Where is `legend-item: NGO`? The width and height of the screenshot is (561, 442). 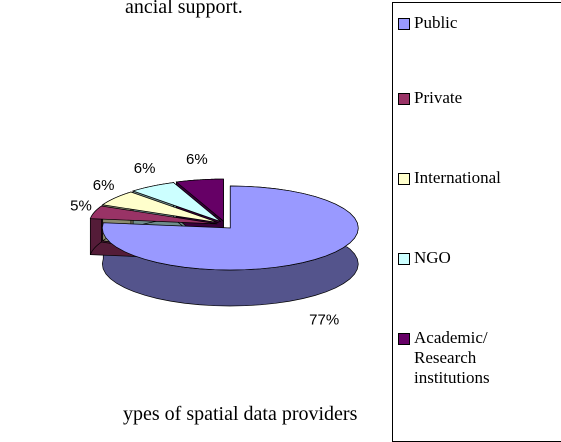 legend-item: NGO is located at coordinates (424, 258).